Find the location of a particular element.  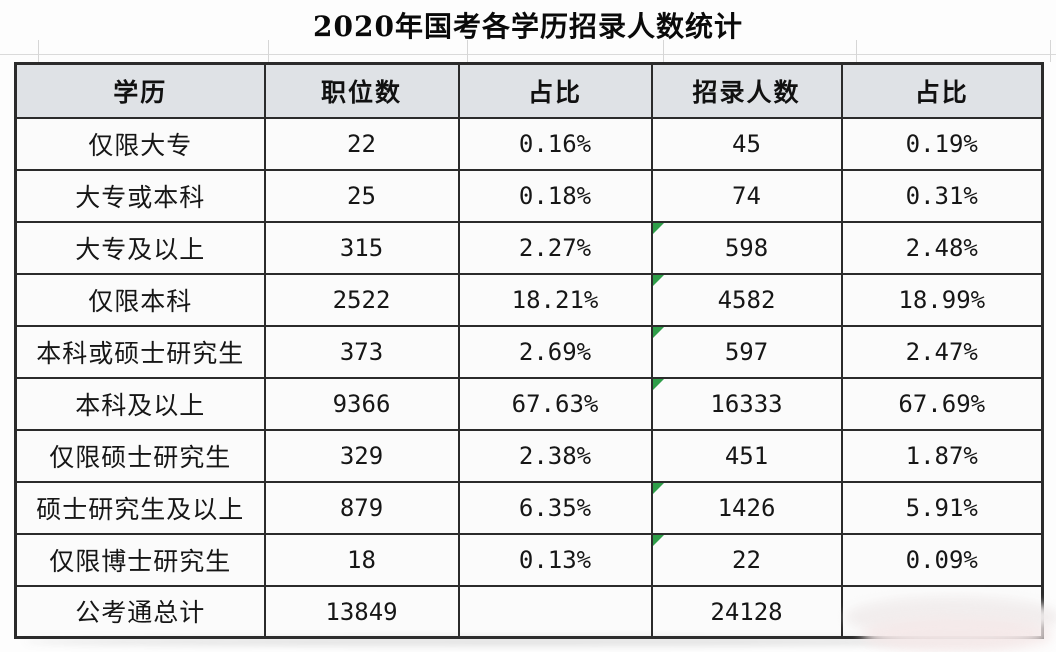

recruits-pct-cell: 18.99% is located at coordinates (942, 299).